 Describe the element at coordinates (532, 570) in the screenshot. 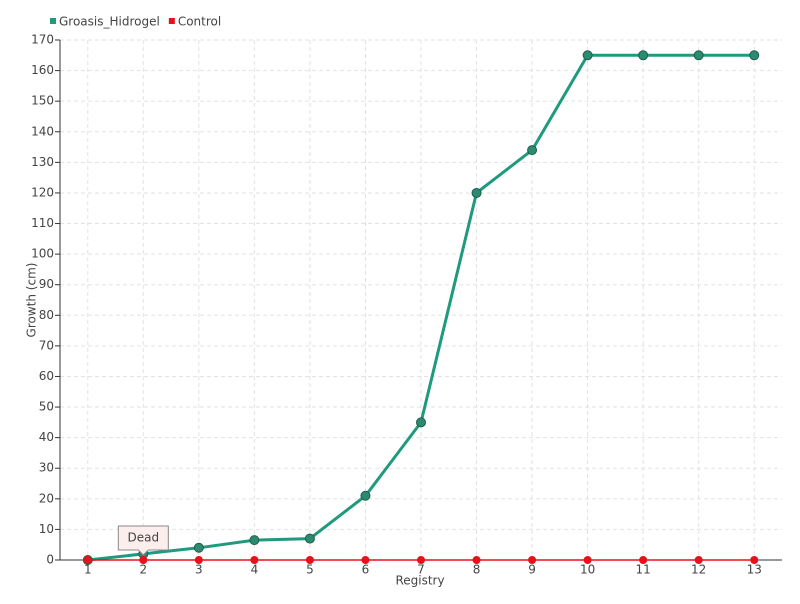

I see `x-tick-label: 9` at that location.